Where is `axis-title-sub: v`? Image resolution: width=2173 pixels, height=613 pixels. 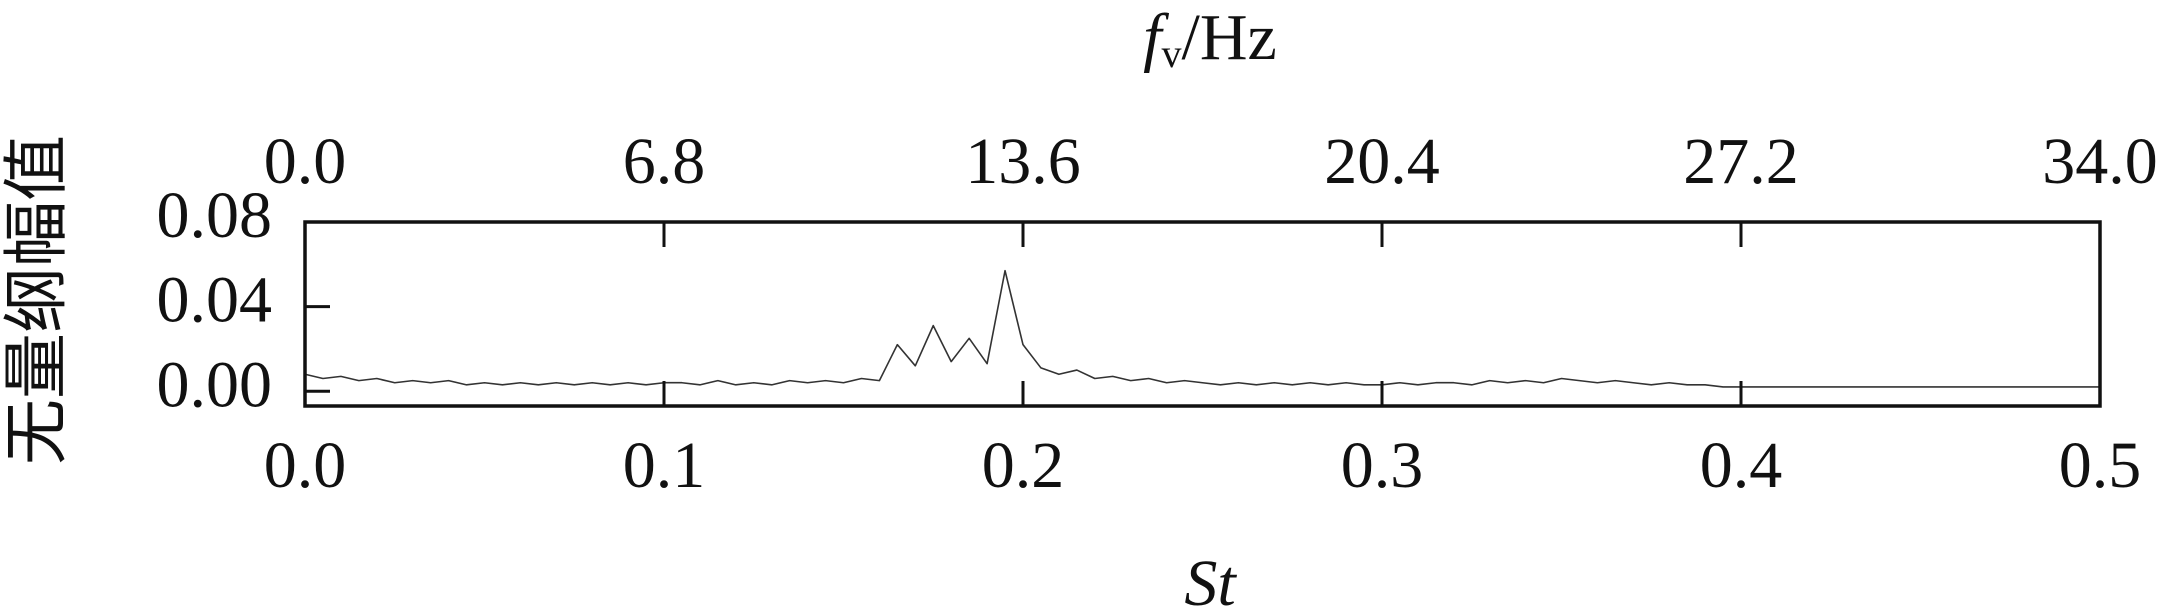 axis-title-sub: v is located at coordinates (1172, 53).